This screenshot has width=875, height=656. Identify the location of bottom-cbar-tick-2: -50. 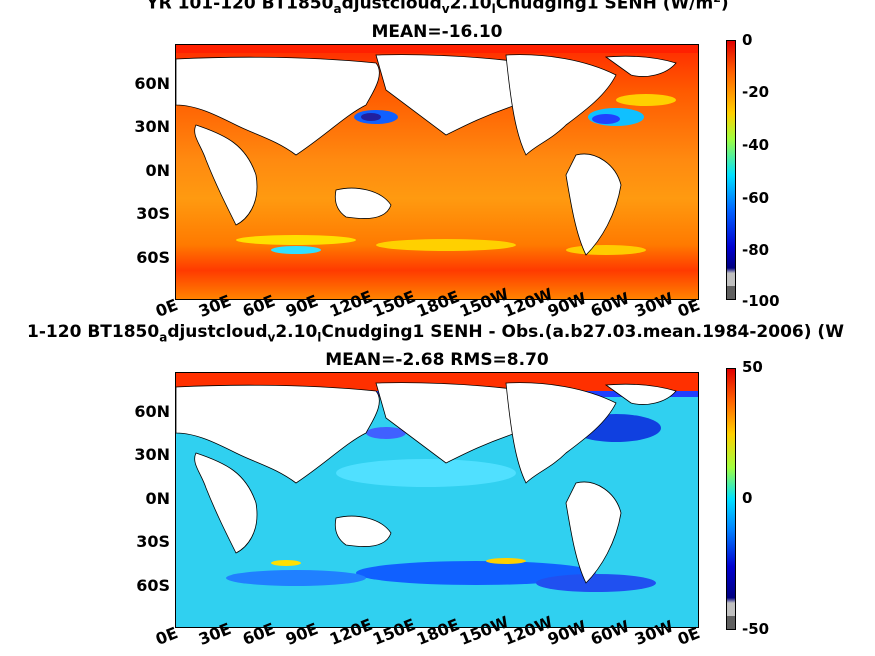
(756, 629).